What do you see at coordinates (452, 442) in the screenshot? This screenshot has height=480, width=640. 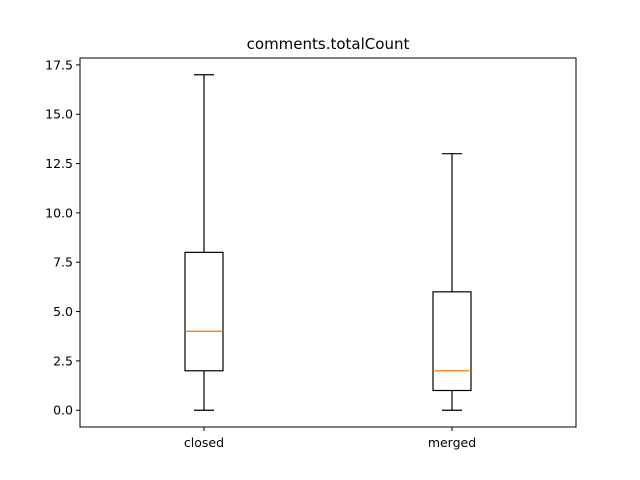 I see `x-tick-label: merged` at bounding box center [452, 442].